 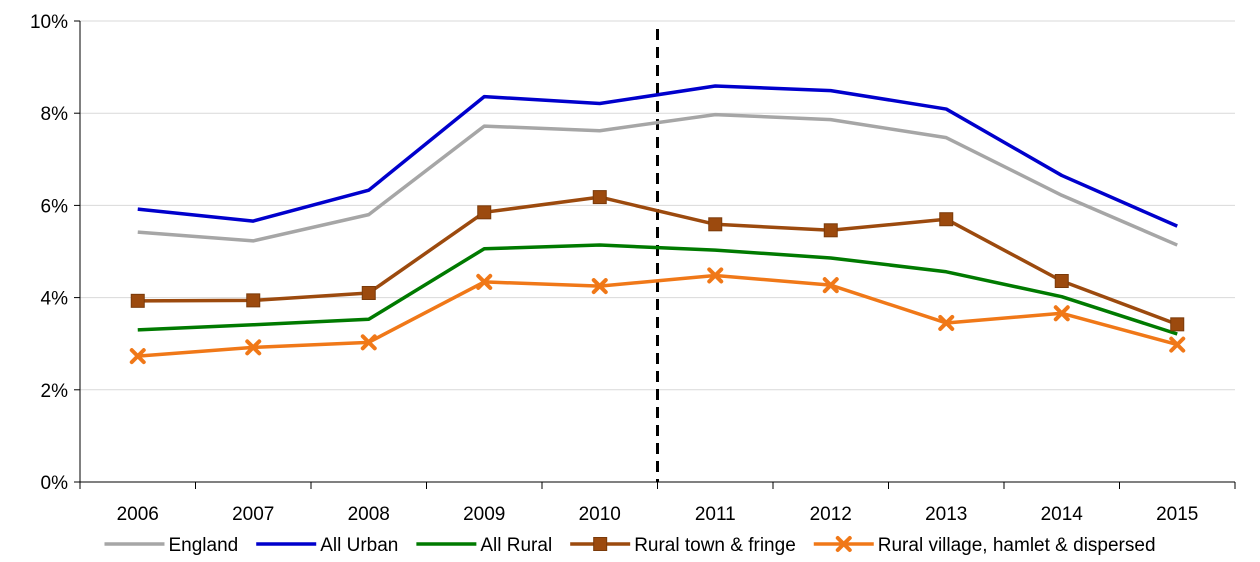 I want to click on y-tick-label: 10%, so click(x=49, y=22).